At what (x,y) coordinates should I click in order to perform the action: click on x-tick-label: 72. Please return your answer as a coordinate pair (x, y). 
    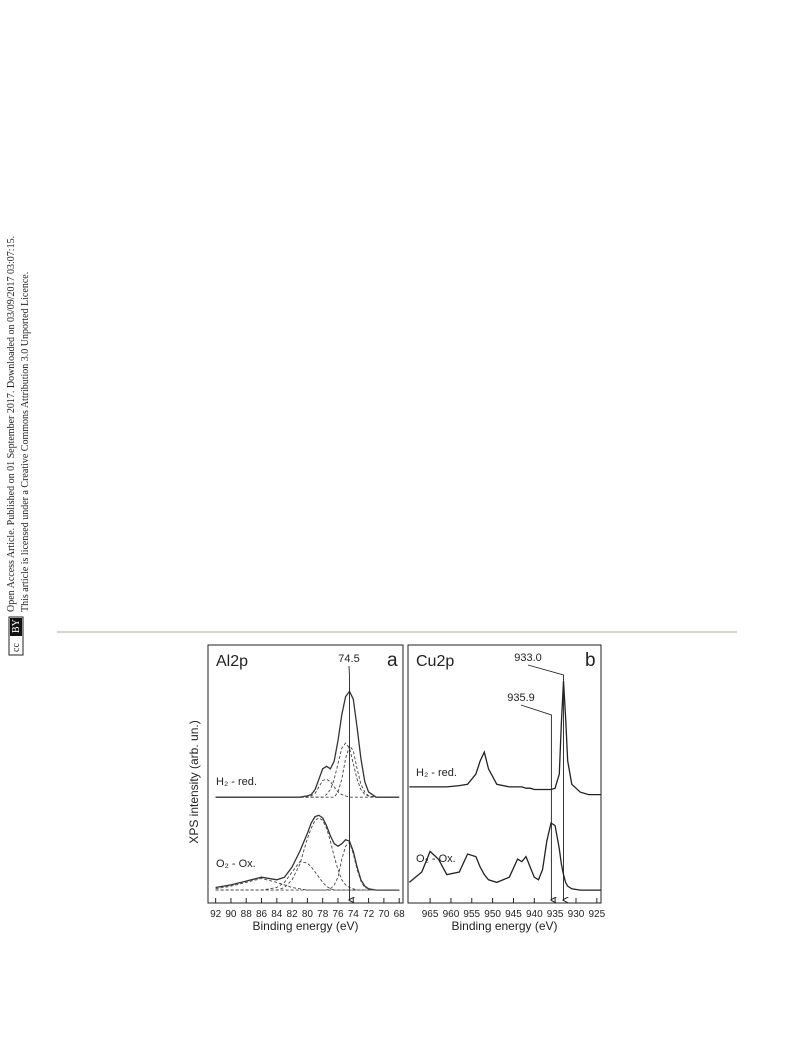
    Looking at the image, I should click on (369, 914).